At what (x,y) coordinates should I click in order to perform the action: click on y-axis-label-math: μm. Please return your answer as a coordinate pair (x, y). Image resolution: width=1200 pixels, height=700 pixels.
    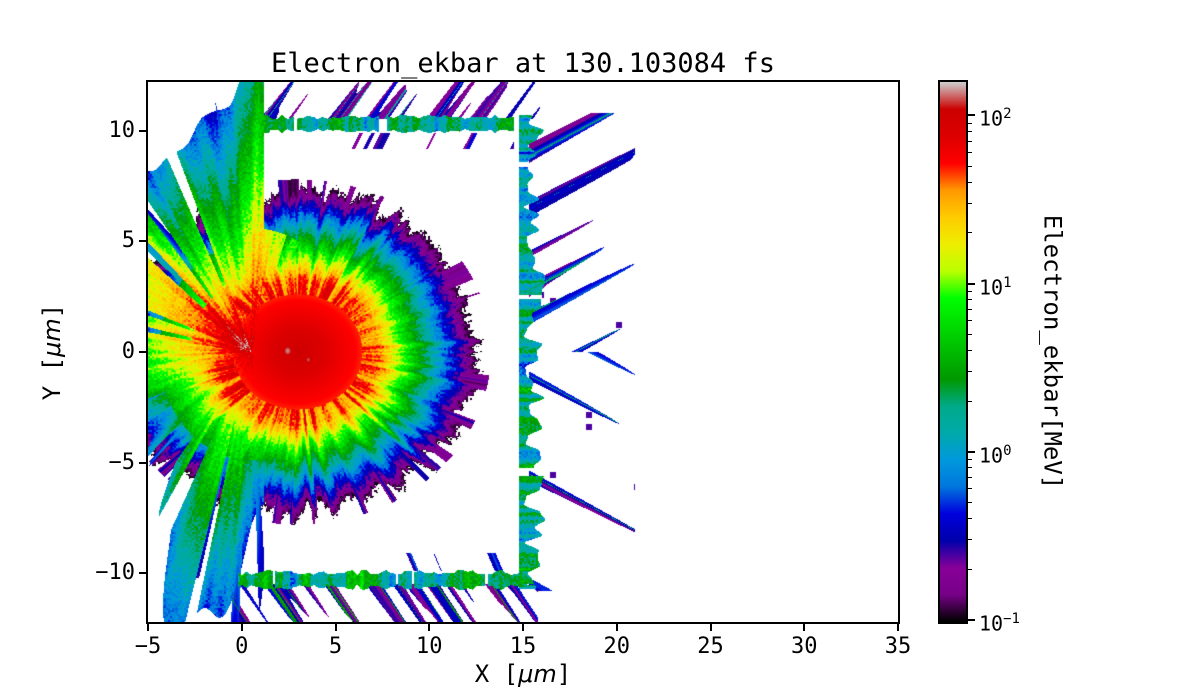
    Looking at the image, I should click on (52, 337).